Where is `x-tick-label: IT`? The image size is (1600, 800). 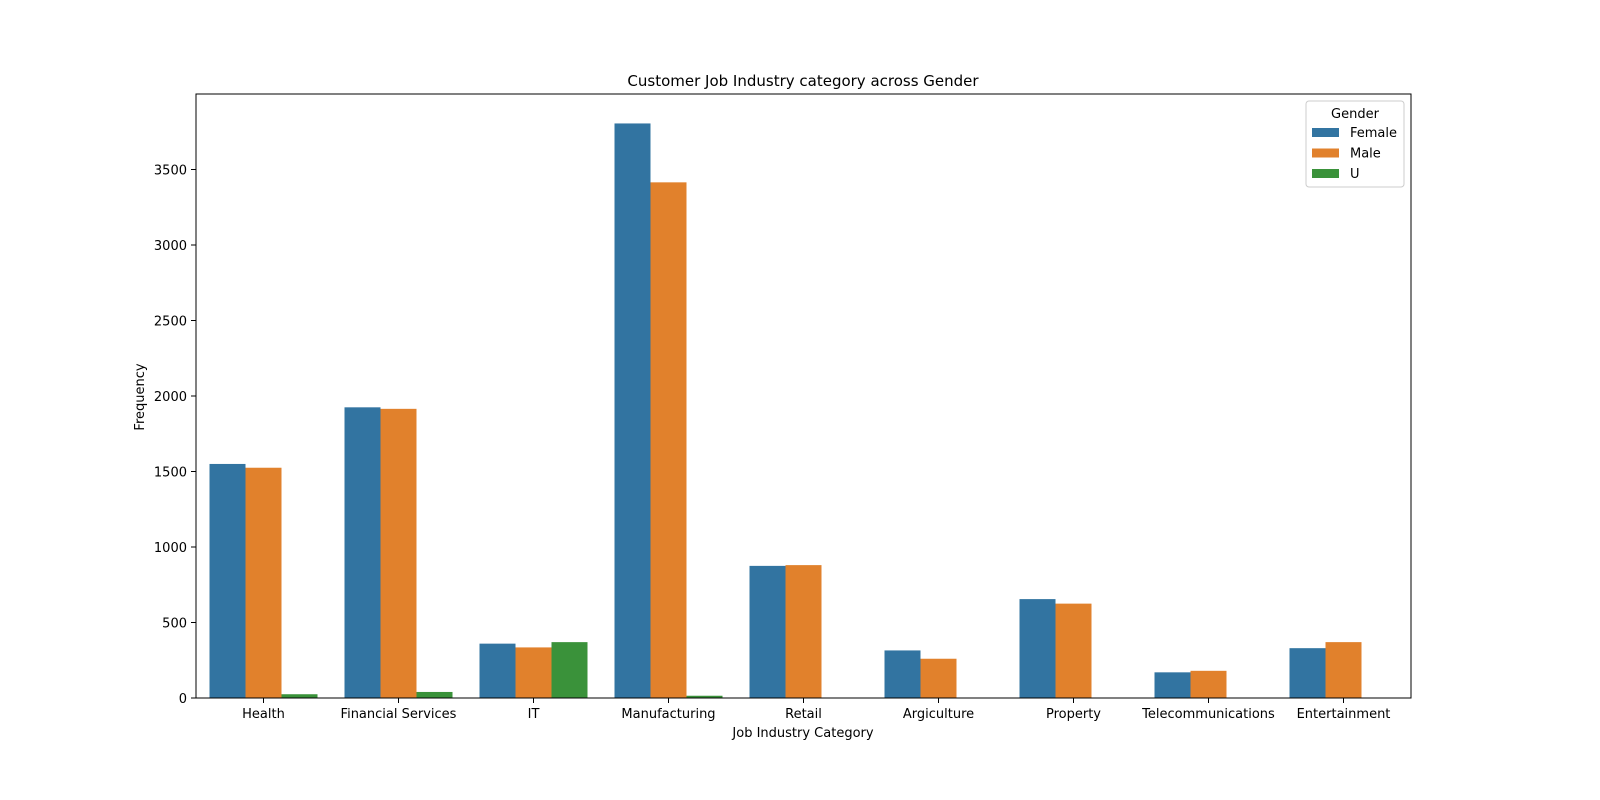 x-tick-label: IT is located at coordinates (534, 714).